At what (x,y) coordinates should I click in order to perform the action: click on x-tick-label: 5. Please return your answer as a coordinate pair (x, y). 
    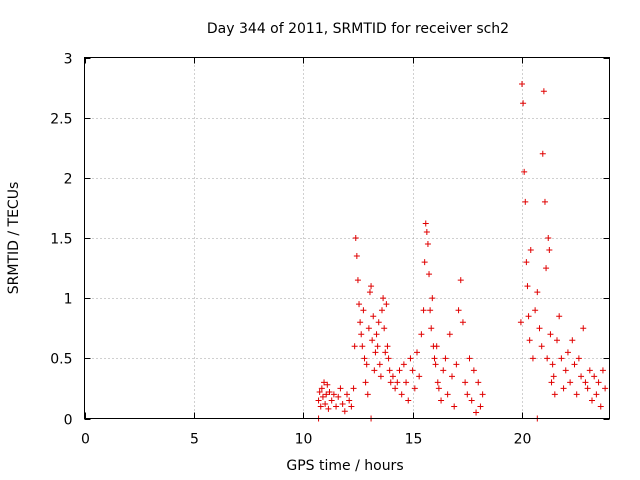
    Looking at the image, I should click on (194, 440).